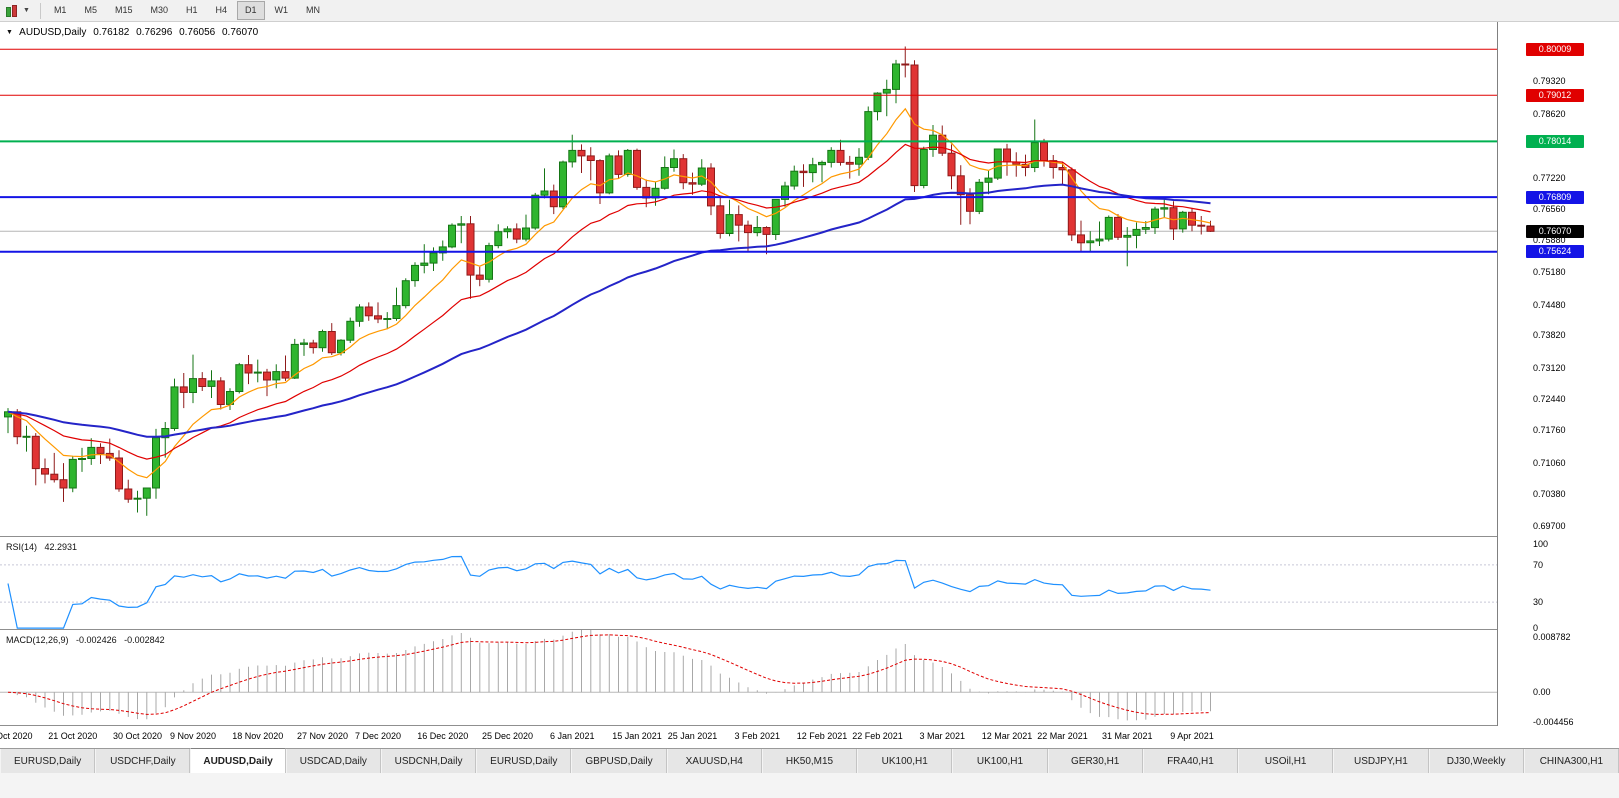 The image size is (1619, 798). What do you see at coordinates (88, 640) in the screenshot?
I see `macd-label: MACD(12,26,9) -0.002426 -0.002842` at bounding box center [88, 640].